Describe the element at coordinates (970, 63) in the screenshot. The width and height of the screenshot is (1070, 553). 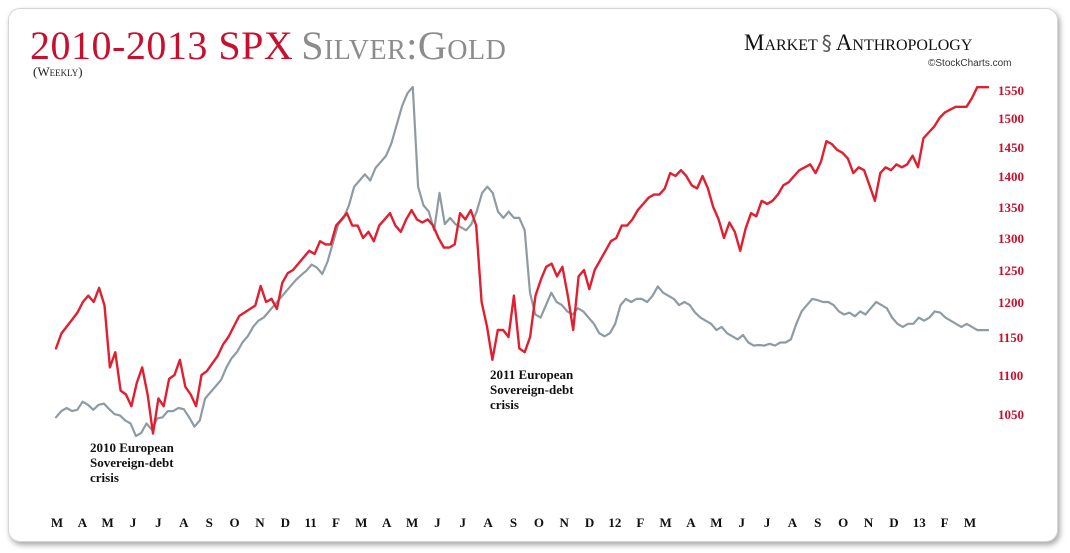
I see `stockcharts-credit: ©StockCharts.com` at that location.